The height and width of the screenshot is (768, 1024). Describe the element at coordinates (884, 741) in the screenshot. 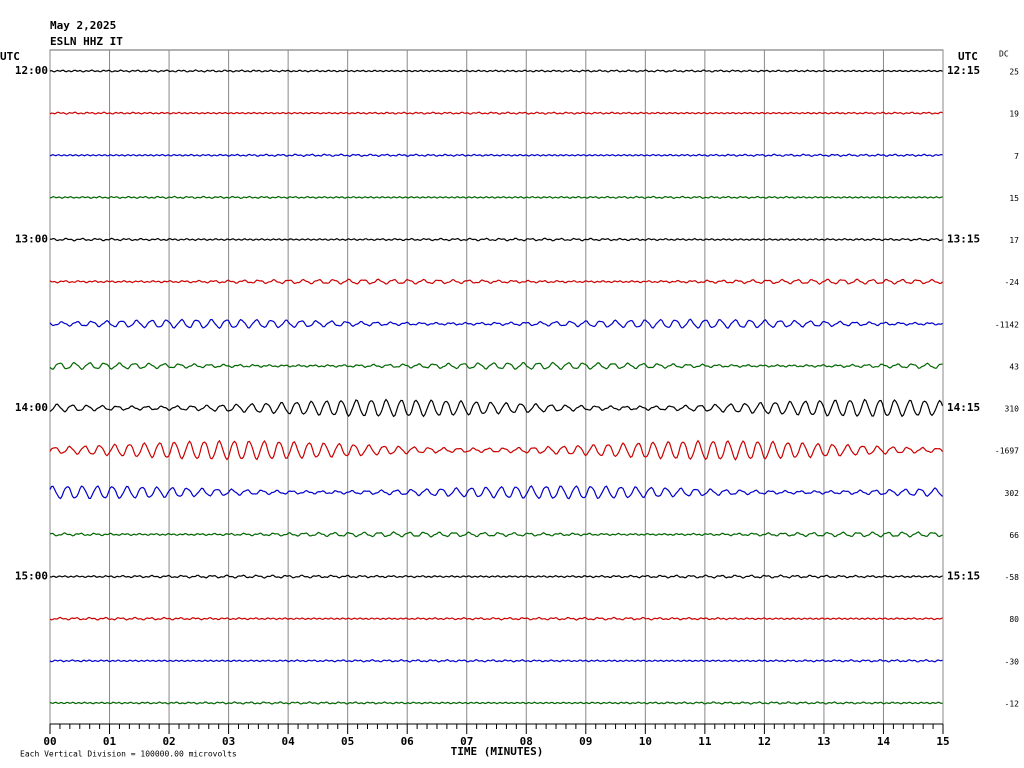

I see `x-tick-label: 14` at that location.